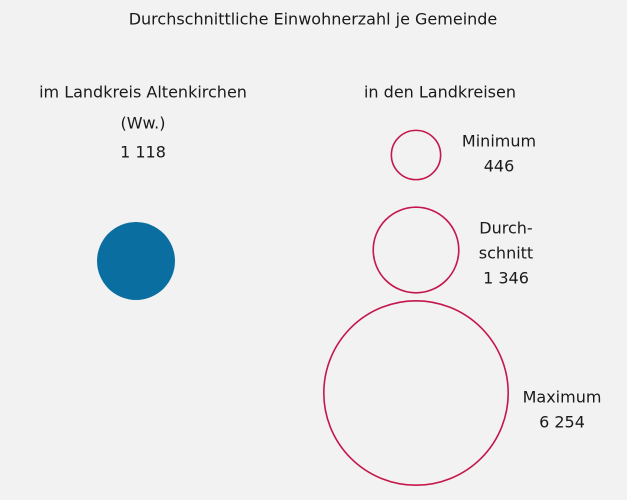 The width and height of the screenshot is (627, 500). What do you see at coordinates (440, 92) in the screenshot?
I see `group-heading: in den Landkreisen` at bounding box center [440, 92].